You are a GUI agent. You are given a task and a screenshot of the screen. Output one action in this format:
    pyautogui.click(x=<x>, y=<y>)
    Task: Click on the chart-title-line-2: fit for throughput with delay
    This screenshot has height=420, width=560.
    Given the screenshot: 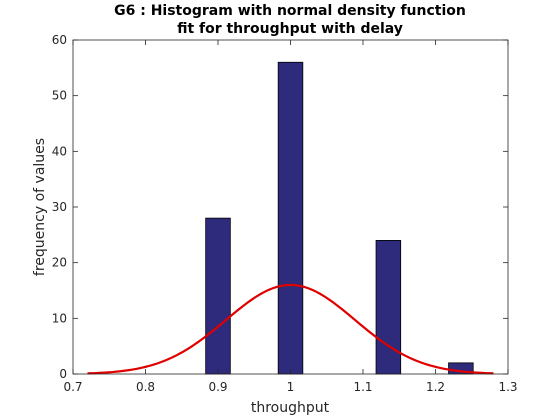 What is the action you would take?
    pyautogui.click(x=290, y=29)
    